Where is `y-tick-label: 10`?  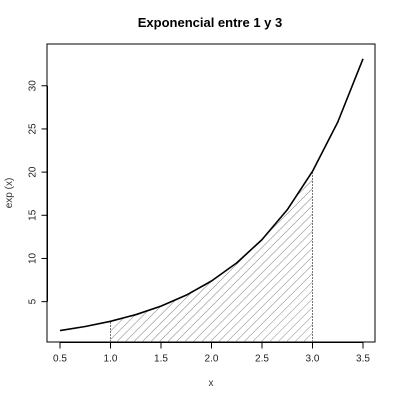
y-tick-label: 10 is located at coordinates (33, 258).